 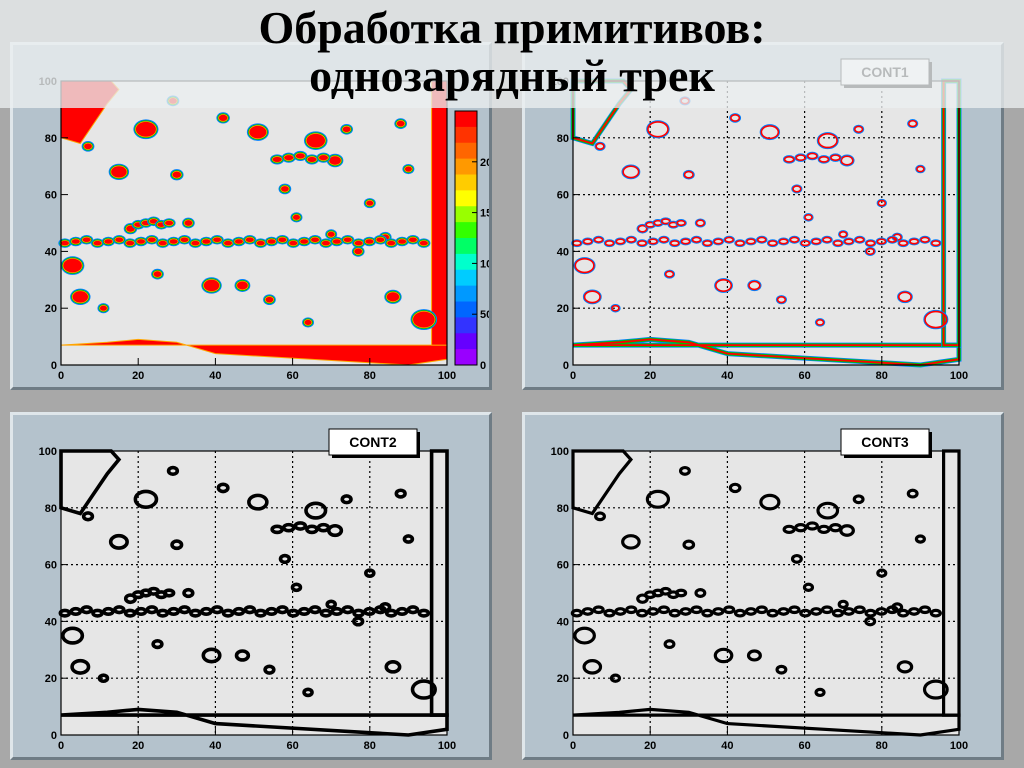 What do you see at coordinates (484, 264) in the screenshot?
I see `palette-tick-label: 100` at bounding box center [484, 264].